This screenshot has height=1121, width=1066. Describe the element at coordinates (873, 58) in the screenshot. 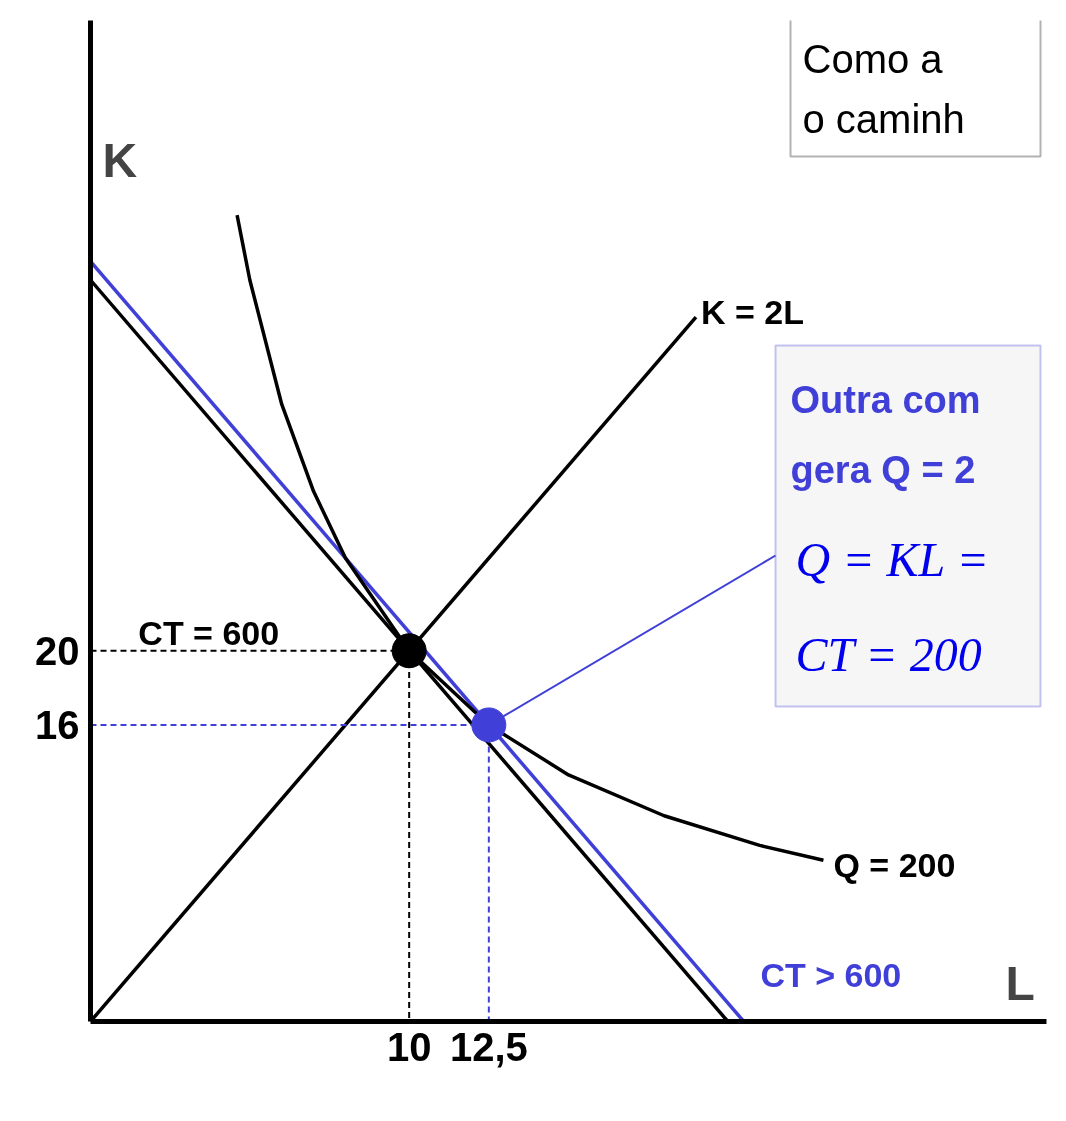

I see `annotation: Como a` at that location.